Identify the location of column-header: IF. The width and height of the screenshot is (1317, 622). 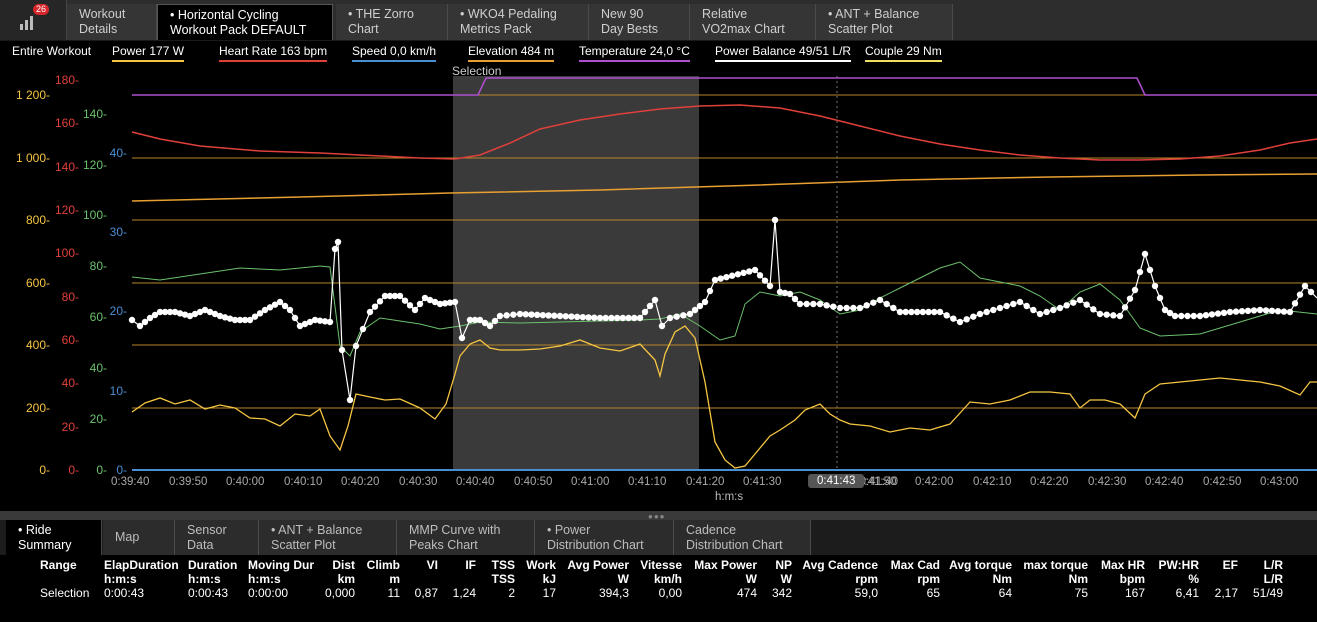
(470, 565).